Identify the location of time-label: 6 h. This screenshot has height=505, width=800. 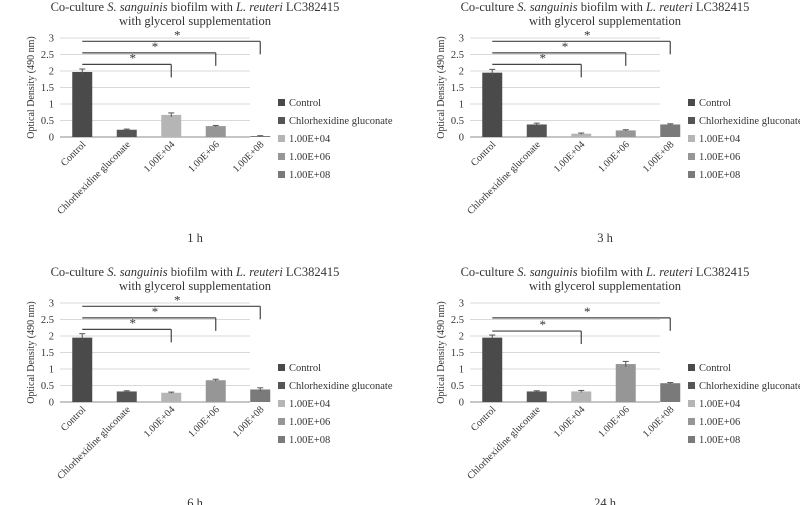
(195, 500).